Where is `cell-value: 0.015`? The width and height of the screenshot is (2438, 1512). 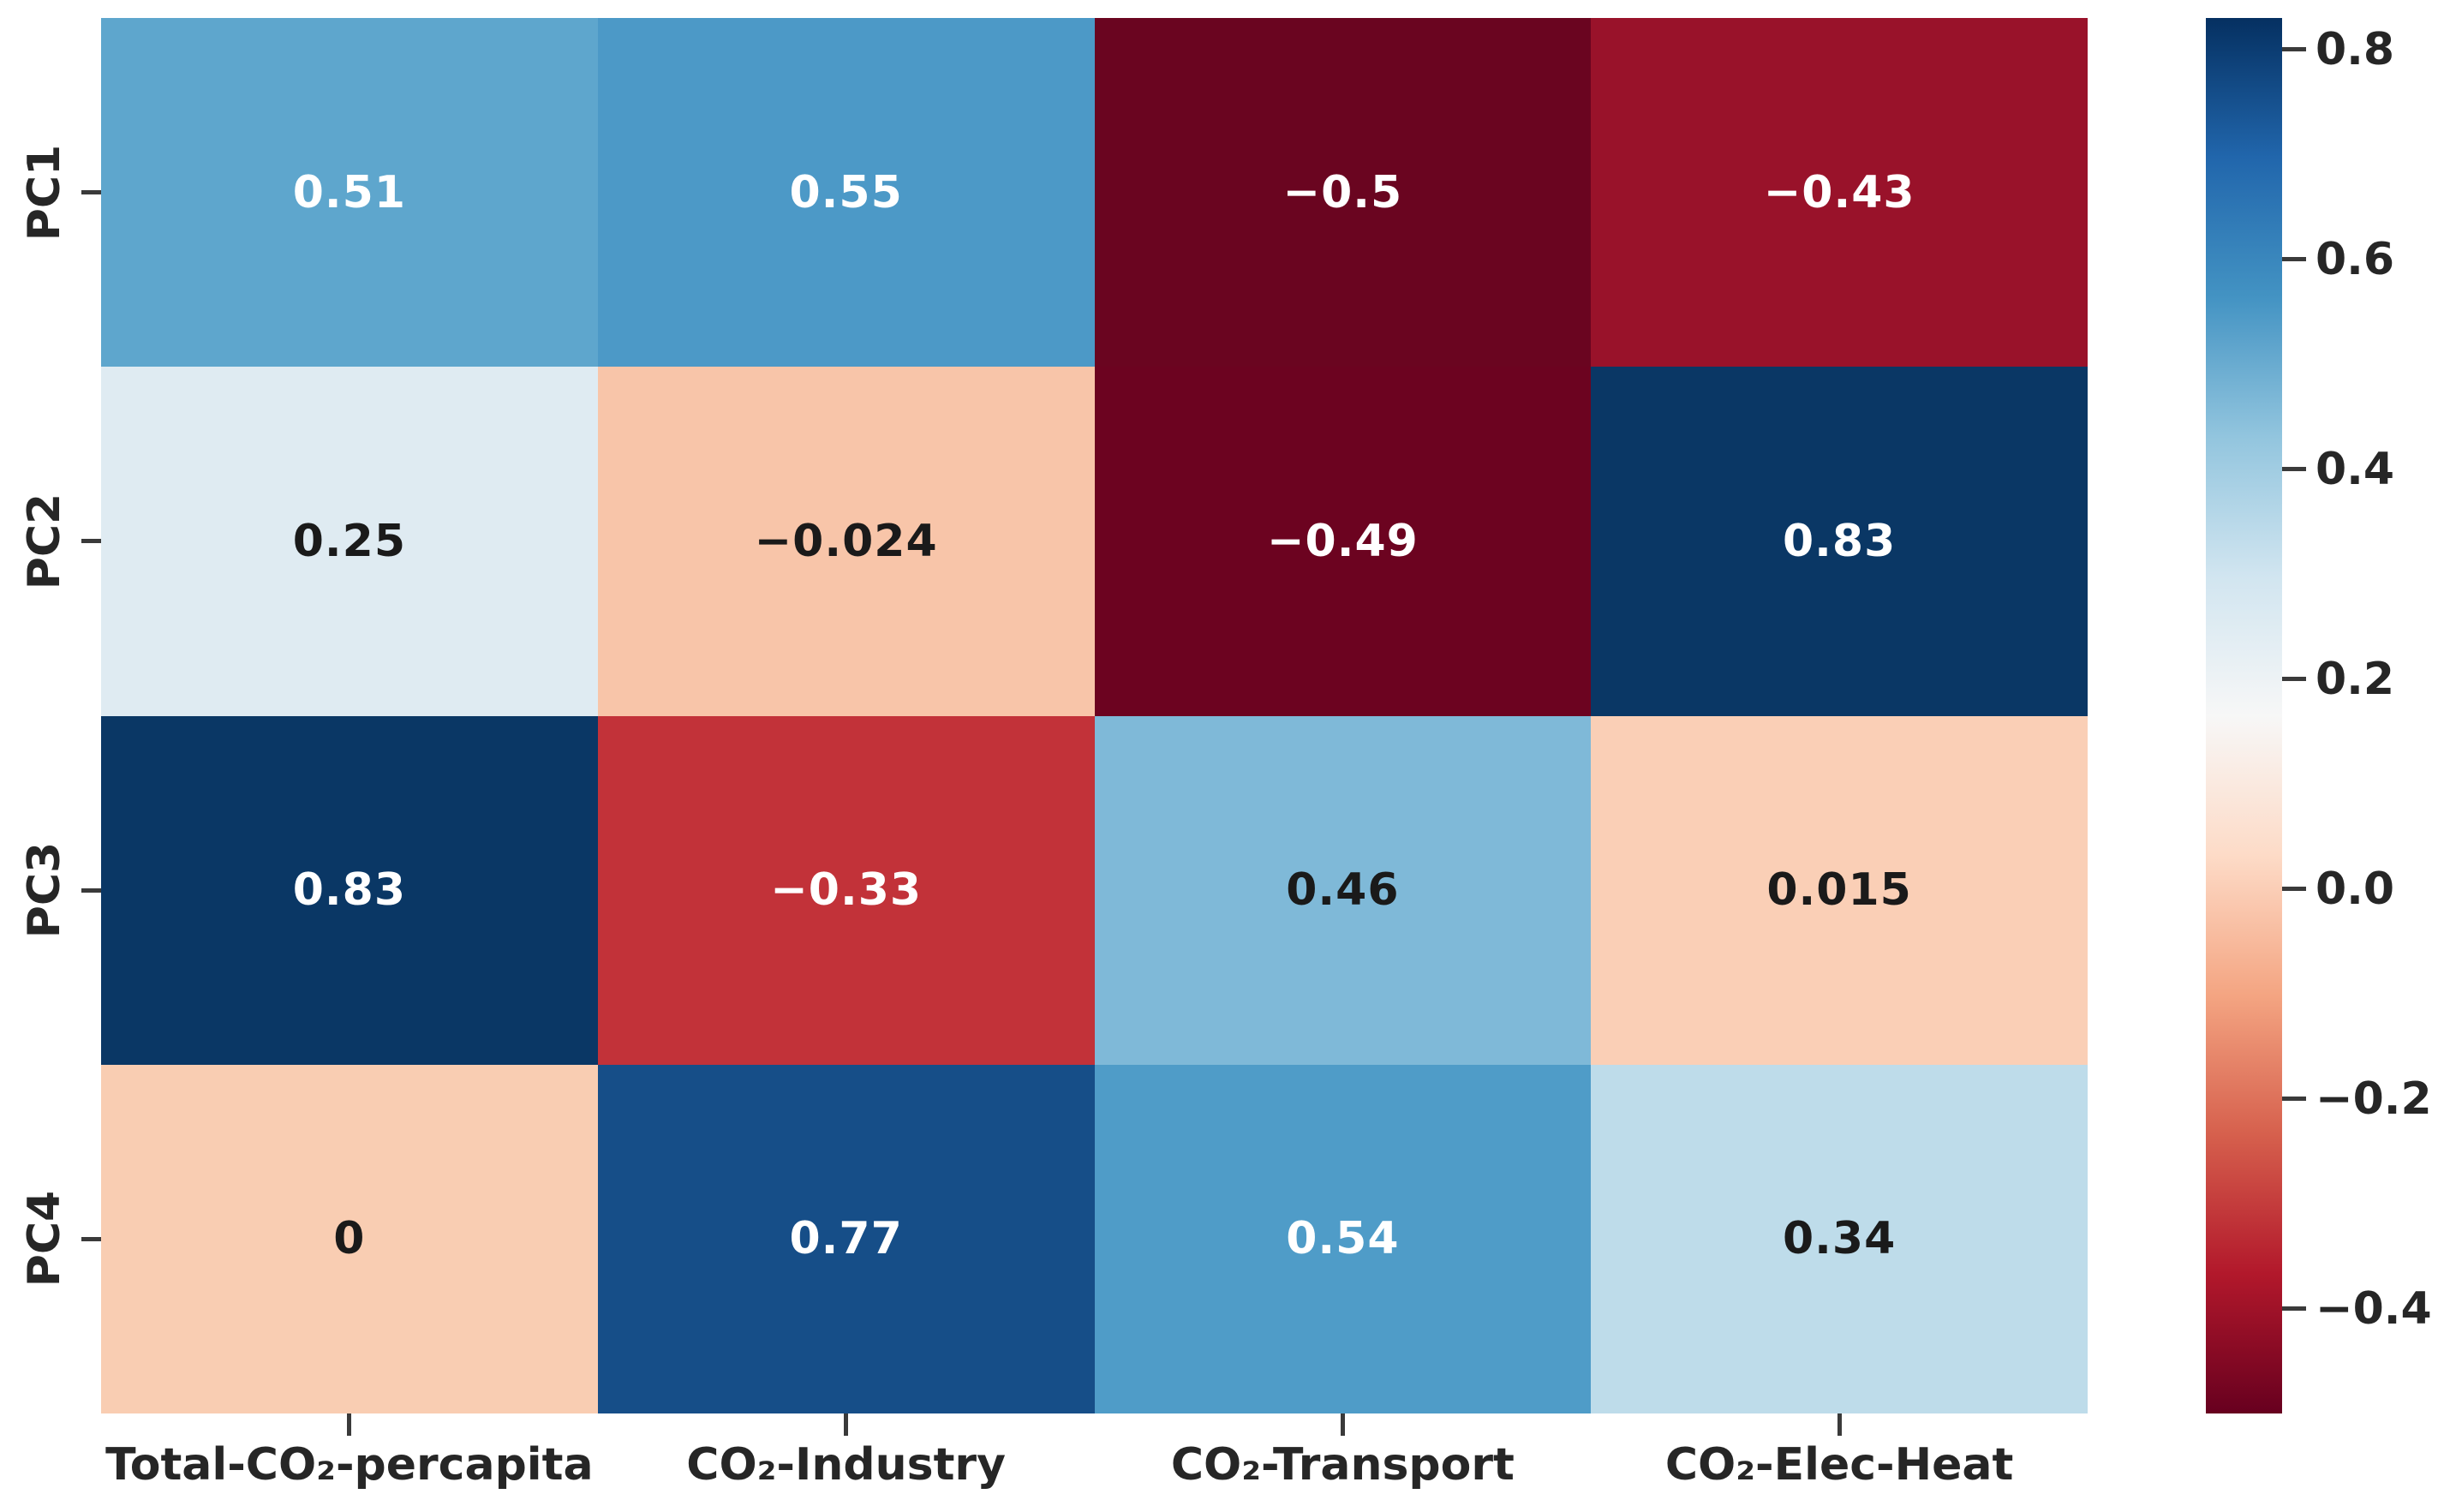
cell-value: 0.015 is located at coordinates (1839, 890).